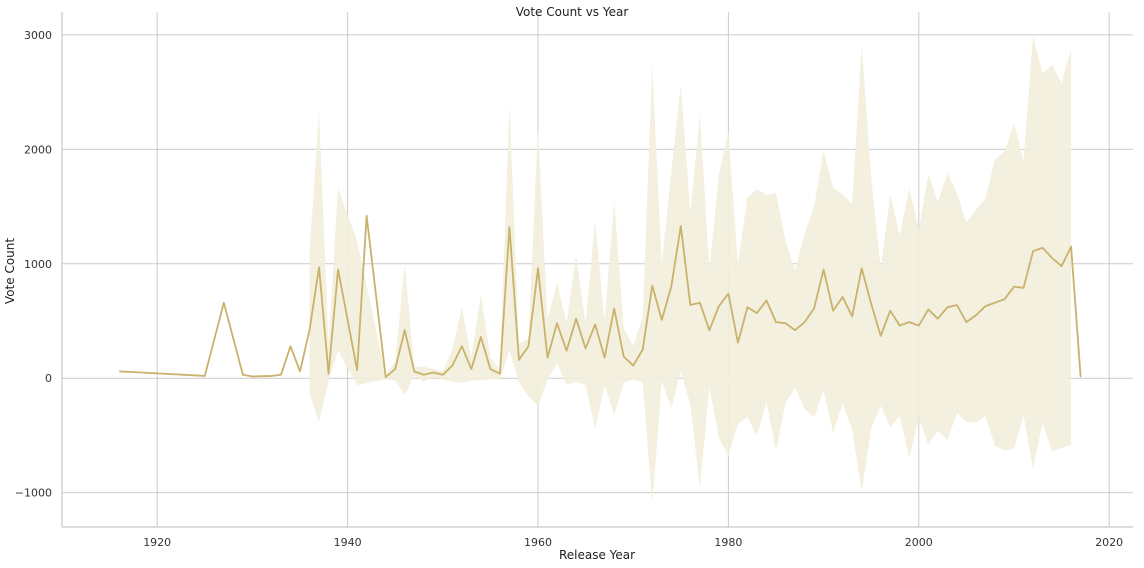 Image resolution: width=1144 pixels, height=568 pixels. Describe the element at coordinates (919, 542) in the screenshot. I see `x-tick-label: 2000` at that location.